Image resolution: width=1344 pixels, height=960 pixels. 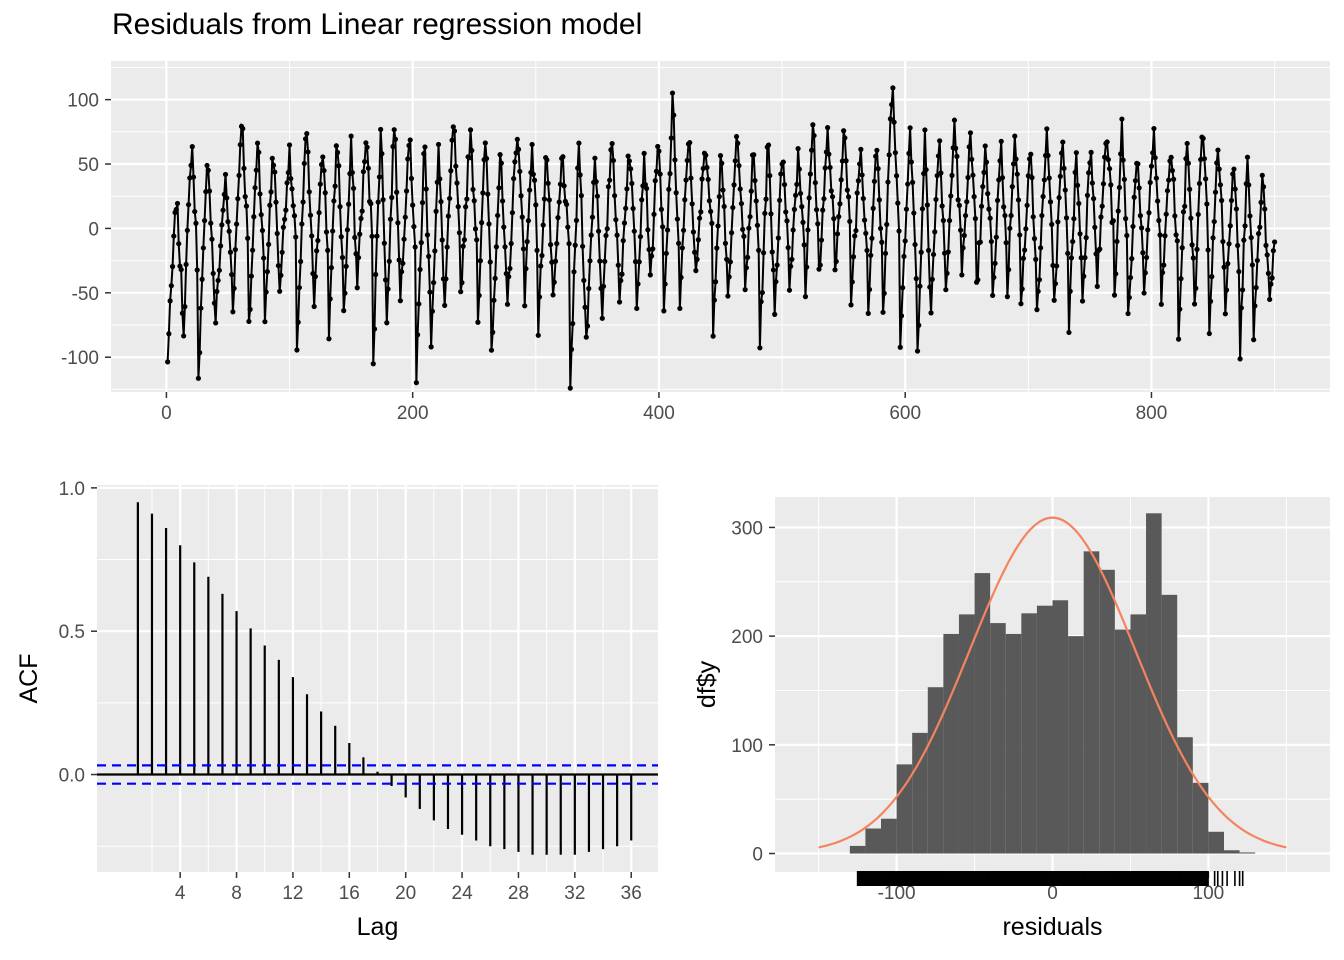 What do you see at coordinates (757, 855) in the screenshot?
I see `y-tick-label: 0` at bounding box center [757, 855].